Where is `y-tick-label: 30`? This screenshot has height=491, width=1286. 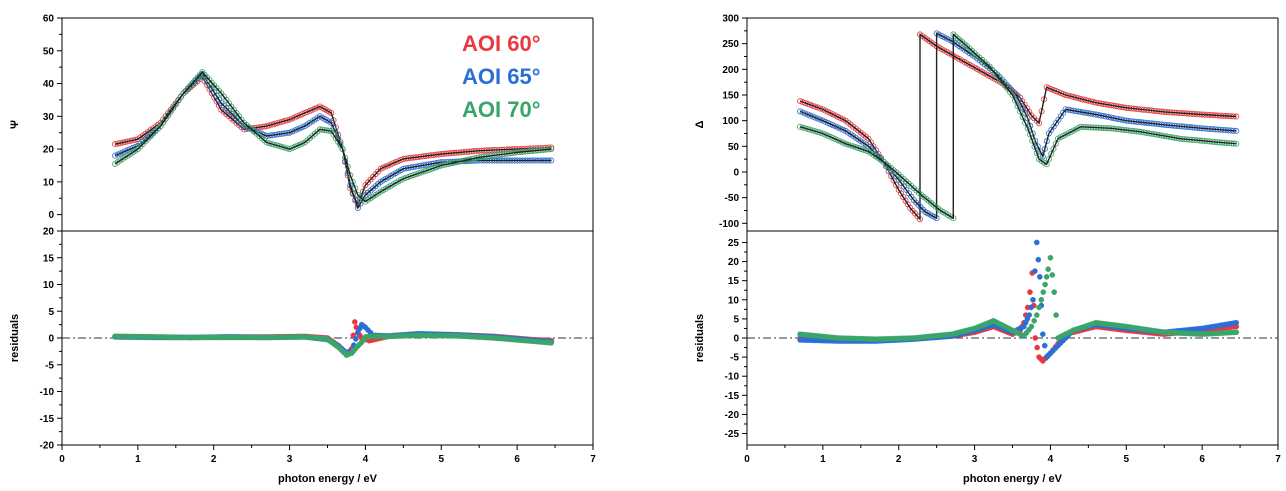 y-tick-label: 30 is located at coordinates (49, 117).